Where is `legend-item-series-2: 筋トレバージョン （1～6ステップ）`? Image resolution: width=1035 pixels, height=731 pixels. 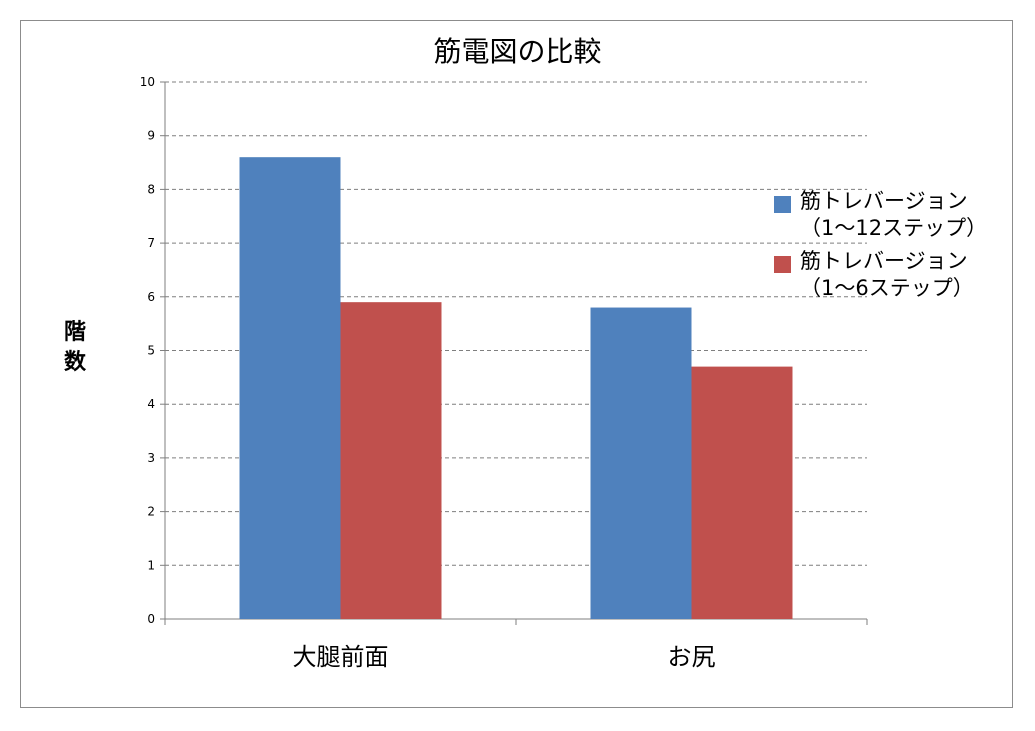
legend-item-series-2: 筋トレバージョン （1～6ステップ） is located at coordinates (894, 275).